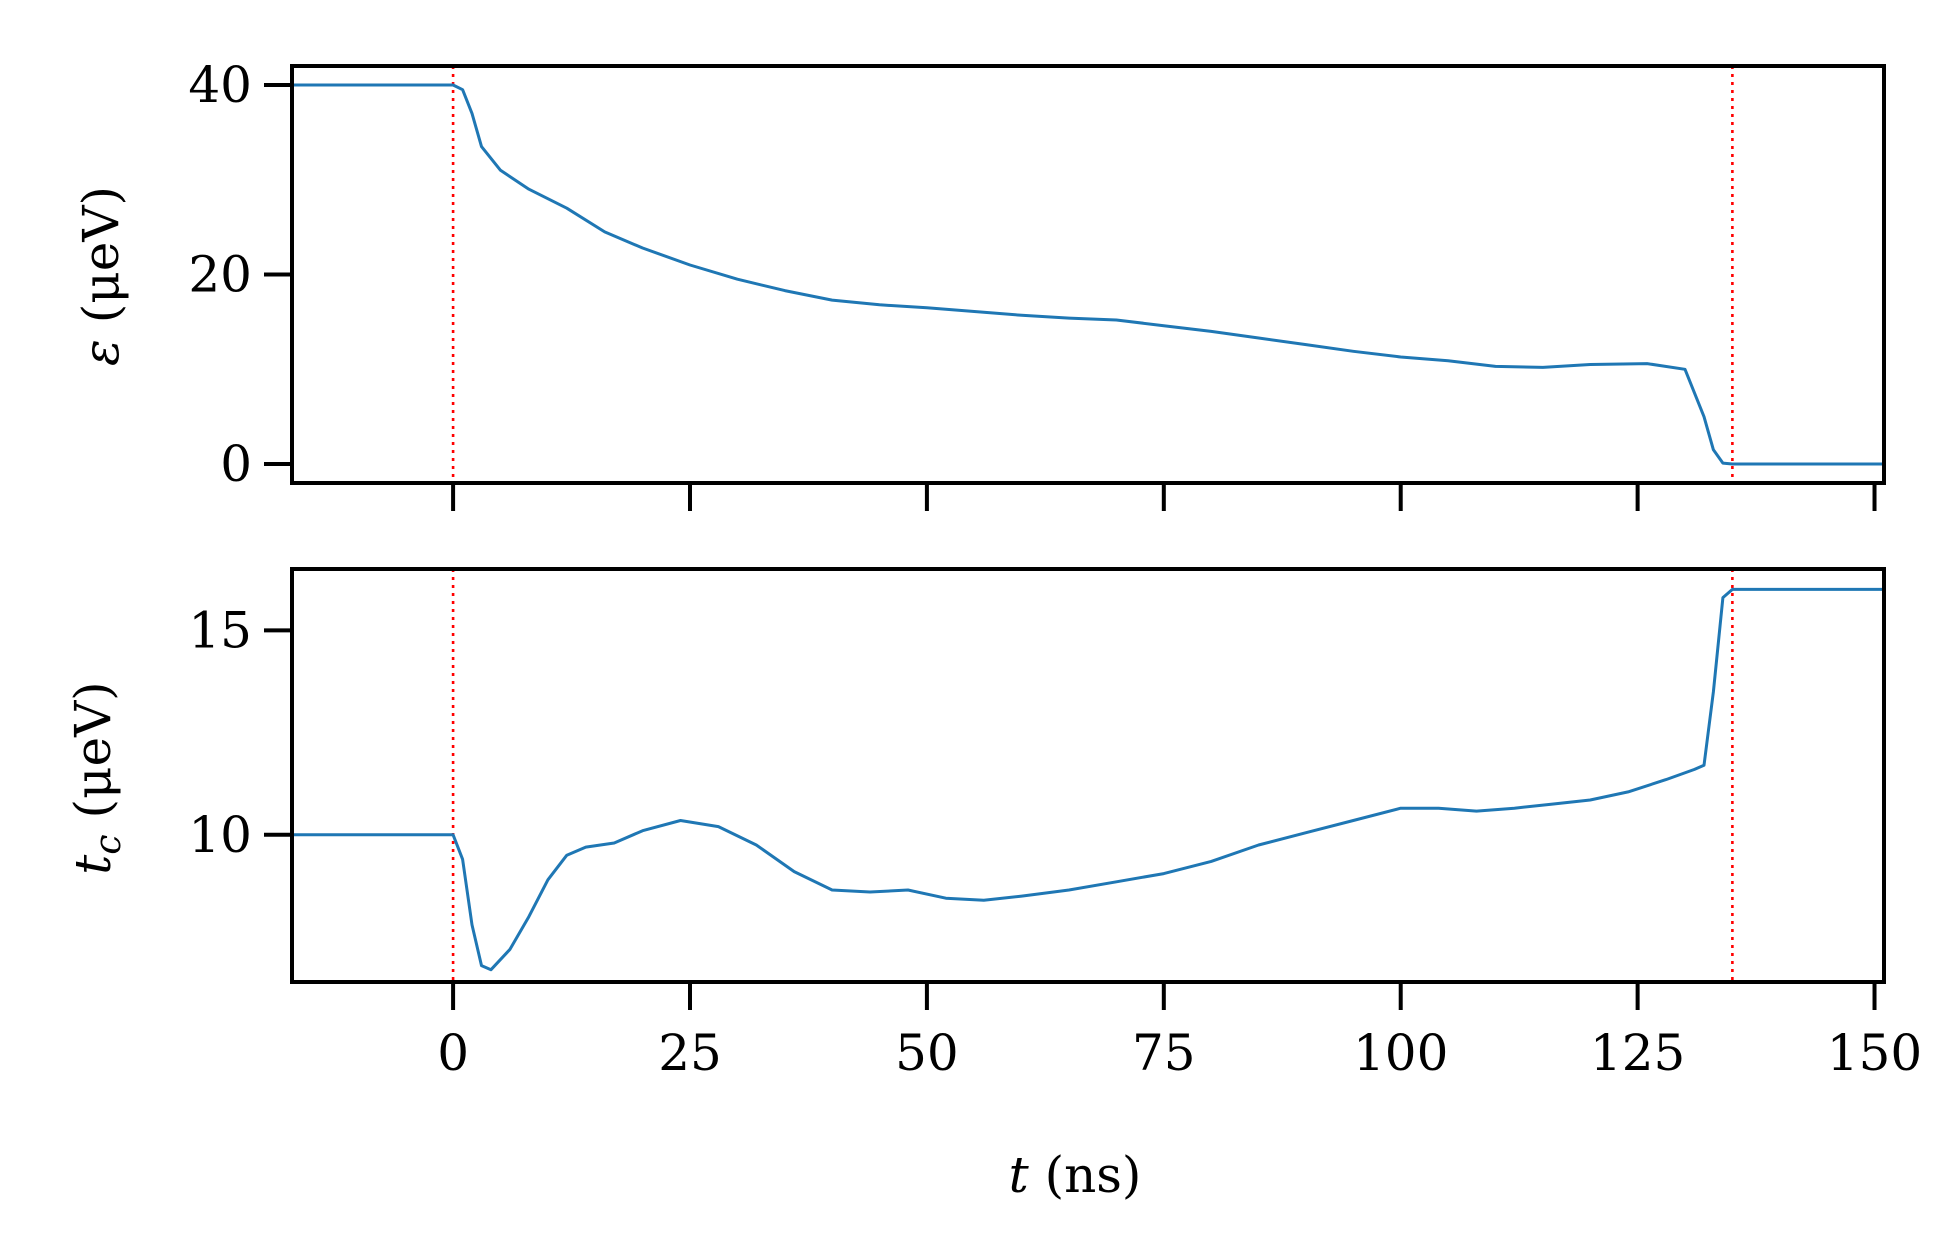 Image resolution: width=1957 pixels, height=1254 pixels. Describe the element at coordinates (220, 835) in the screenshot. I see `bottom-y-tick-label-0: 10` at that location.